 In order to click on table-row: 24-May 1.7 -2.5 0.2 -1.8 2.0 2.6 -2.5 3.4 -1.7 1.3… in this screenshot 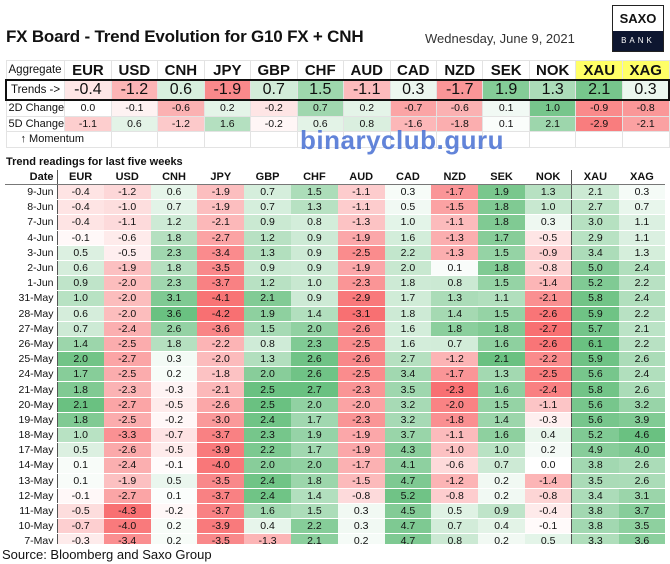, I will do `click(335, 374)`.